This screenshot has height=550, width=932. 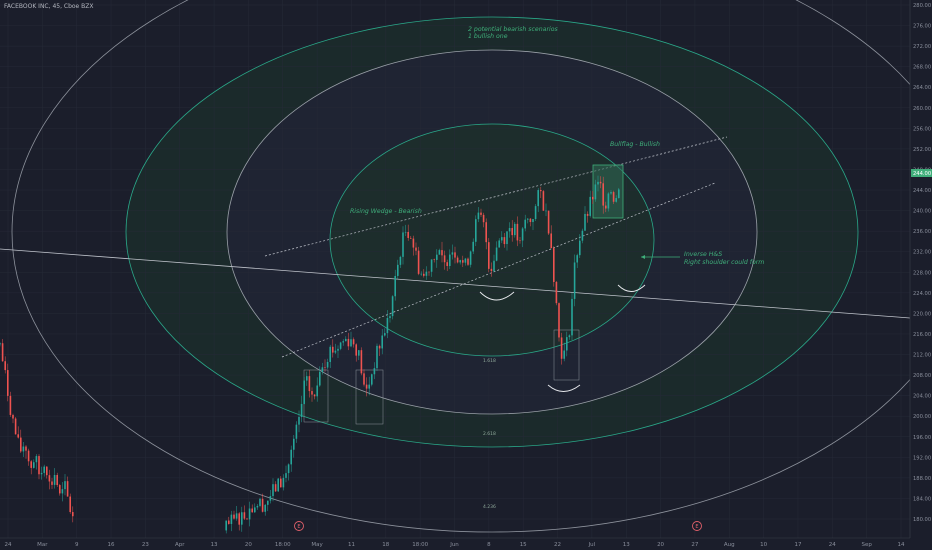 I want to click on y-tick-label: 180.00, so click(x=922, y=520).